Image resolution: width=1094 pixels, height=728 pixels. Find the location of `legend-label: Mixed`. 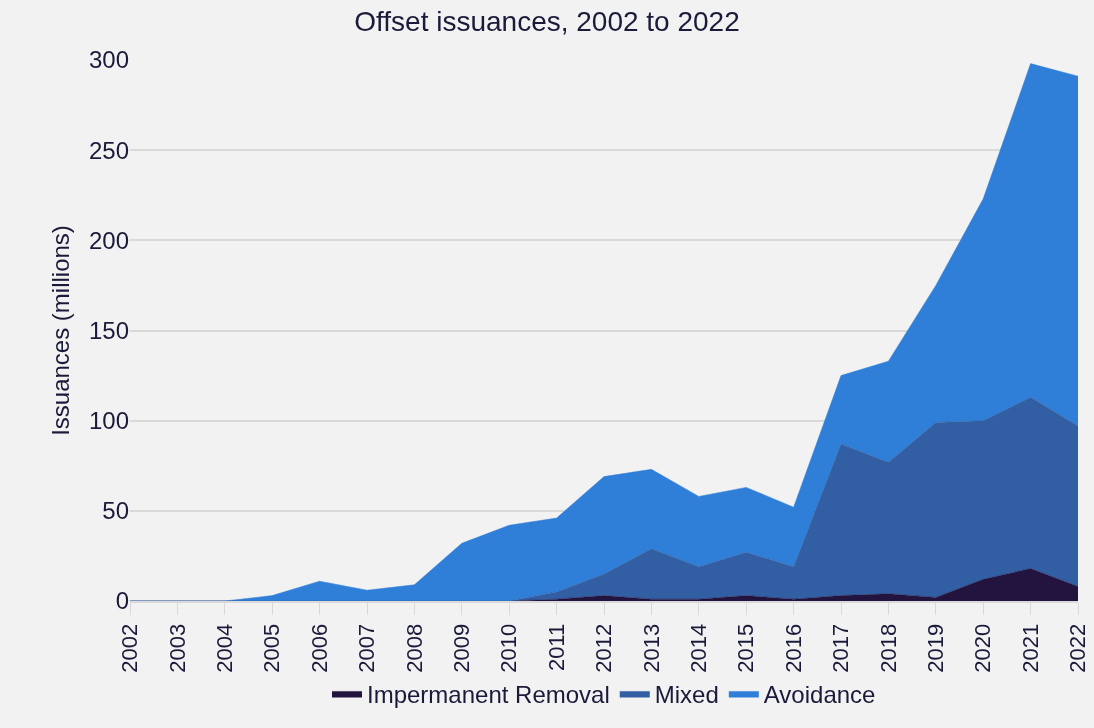

legend-label: Mixed is located at coordinates (686, 694).